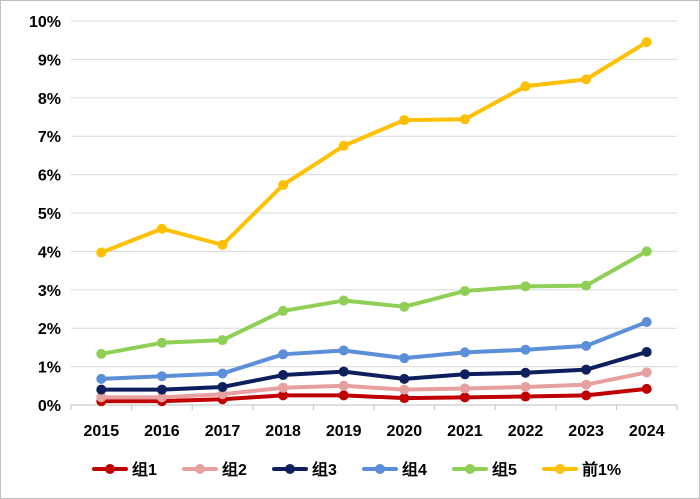 The image size is (700, 499). Describe the element at coordinates (601, 469) in the screenshot. I see `legend-label: 前1%` at that location.